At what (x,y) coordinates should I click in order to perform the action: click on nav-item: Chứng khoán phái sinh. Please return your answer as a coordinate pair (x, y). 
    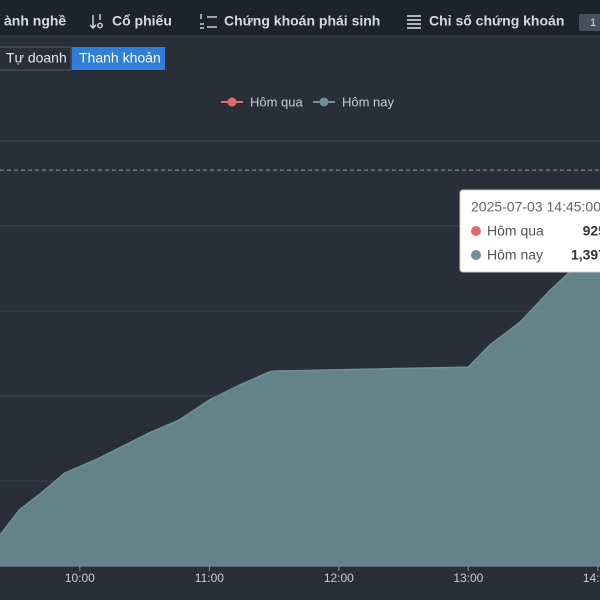
    Looking at the image, I should click on (302, 21).